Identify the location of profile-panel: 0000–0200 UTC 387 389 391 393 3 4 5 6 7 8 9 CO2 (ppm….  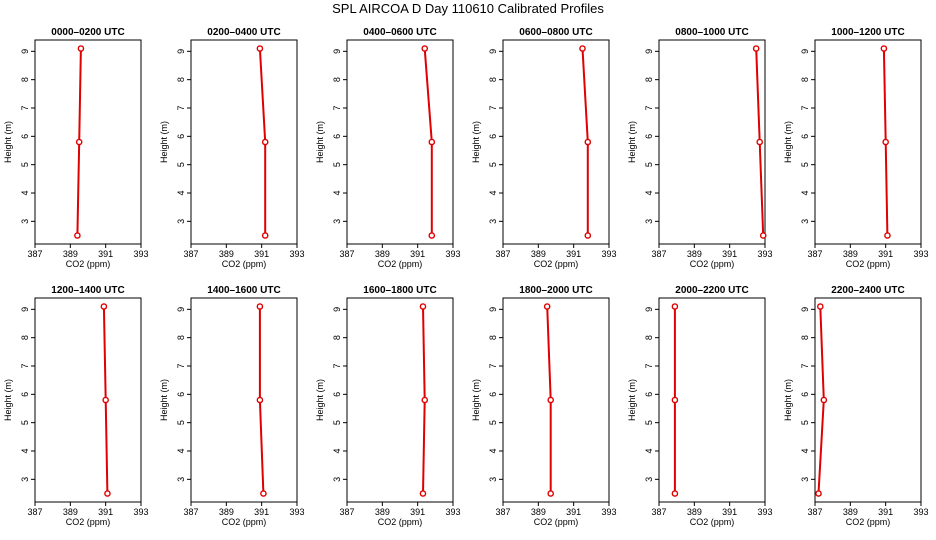
(76, 148).